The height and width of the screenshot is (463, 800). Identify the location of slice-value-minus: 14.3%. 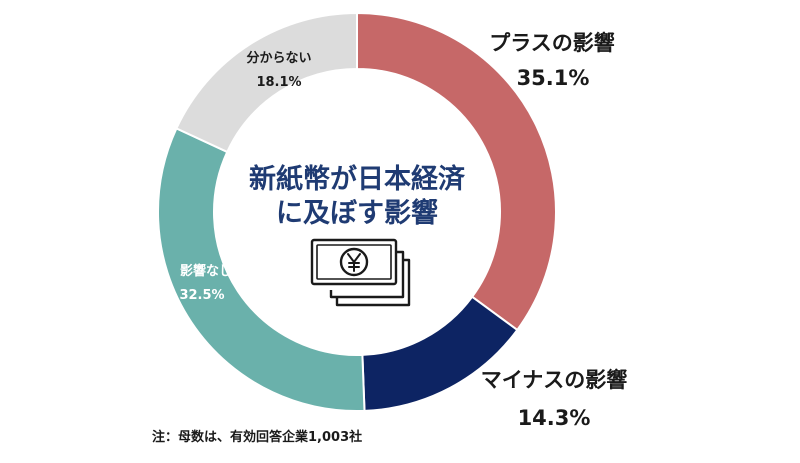
(554, 418).